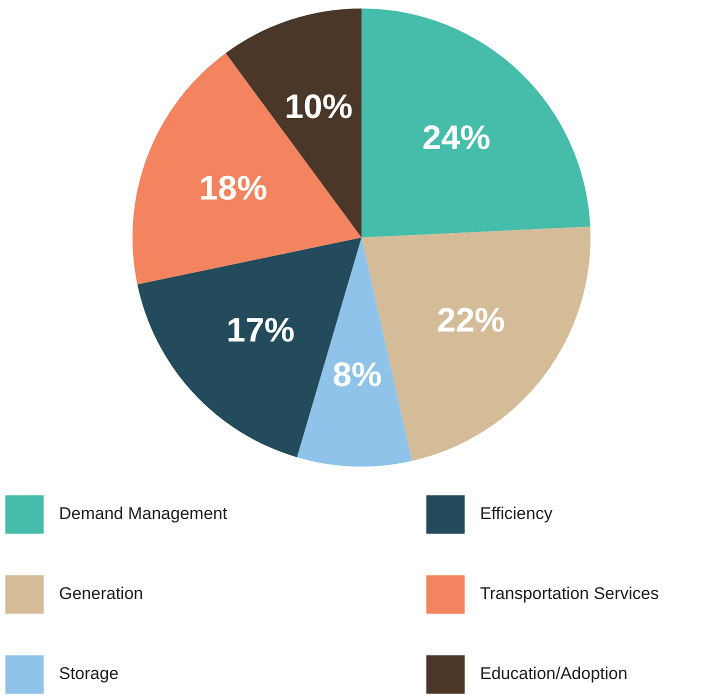 The image size is (714, 698). Describe the element at coordinates (89, 674) in the screenshot. I see `legend-label: Storage` at that location.